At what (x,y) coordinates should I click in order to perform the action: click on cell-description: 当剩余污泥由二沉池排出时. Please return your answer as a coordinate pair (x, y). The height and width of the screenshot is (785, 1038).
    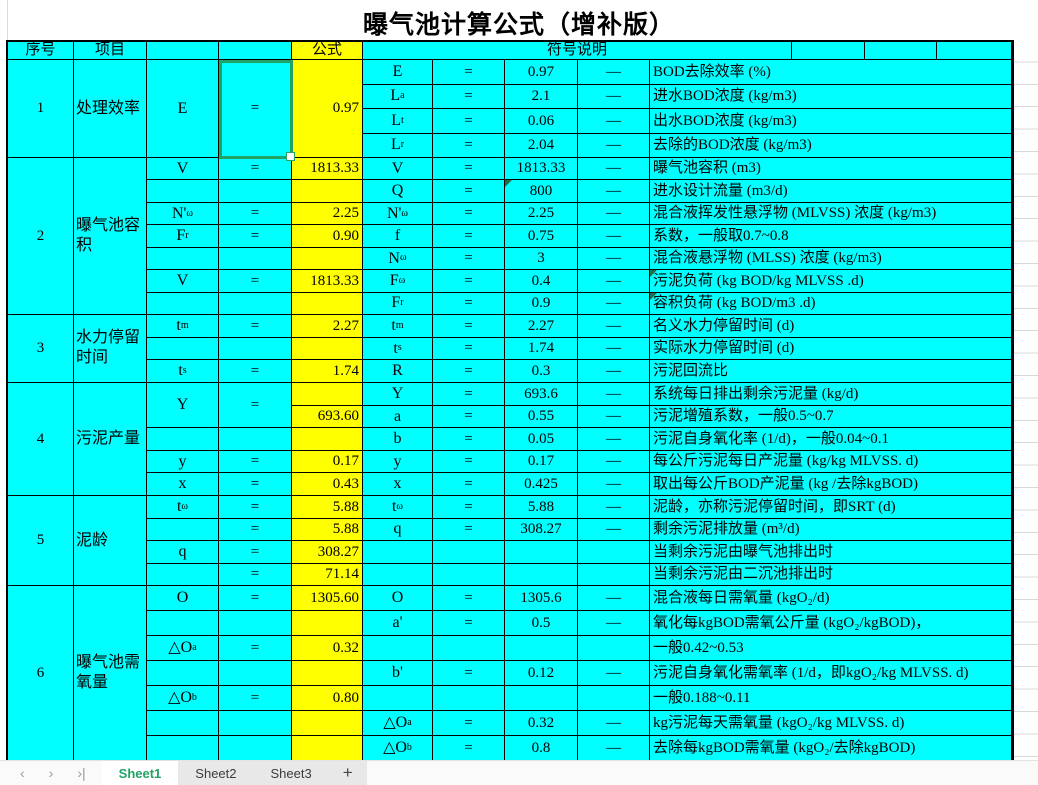
    Looking at the image, I should click on (831, 574).